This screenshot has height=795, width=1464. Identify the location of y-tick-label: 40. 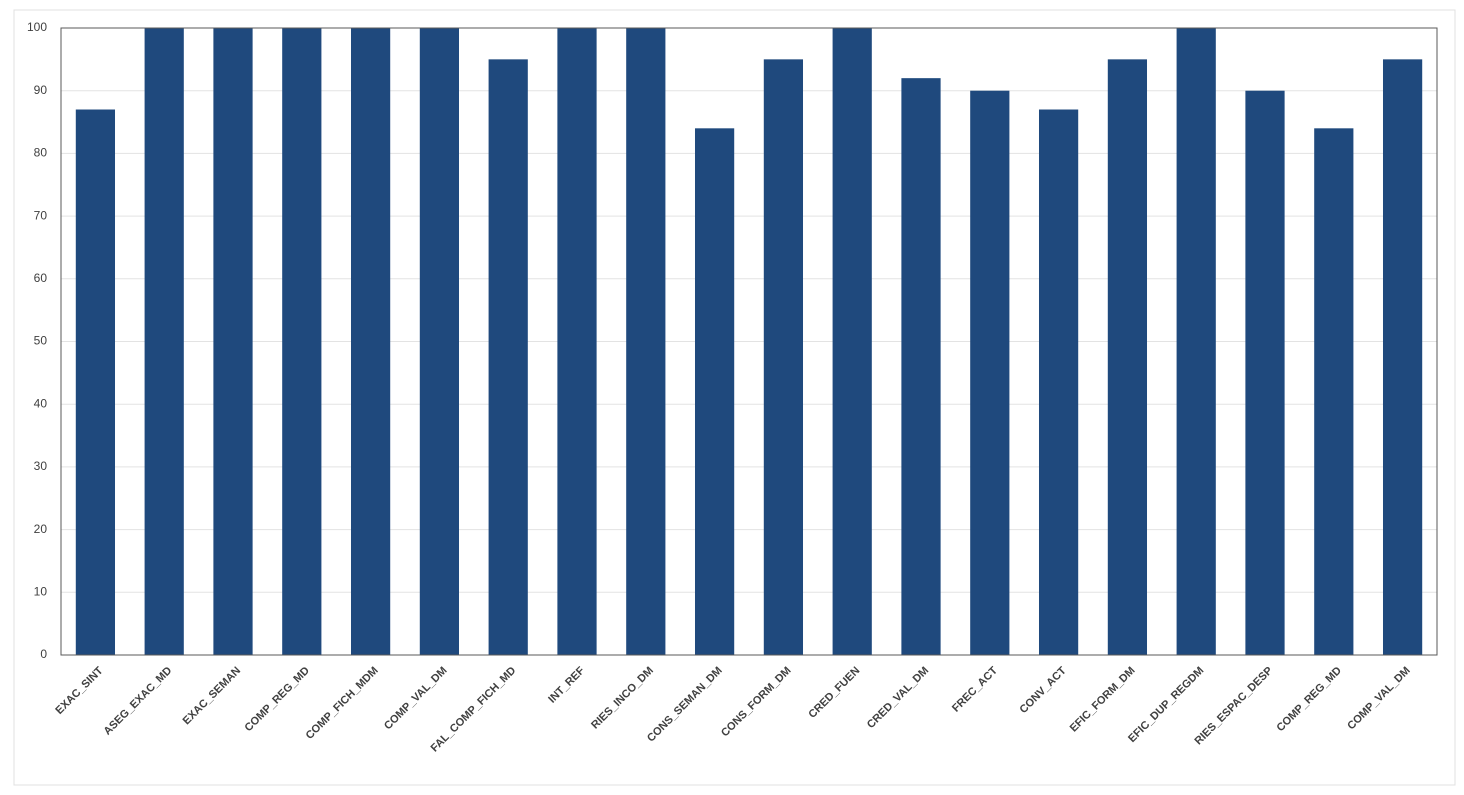
(41, 403).